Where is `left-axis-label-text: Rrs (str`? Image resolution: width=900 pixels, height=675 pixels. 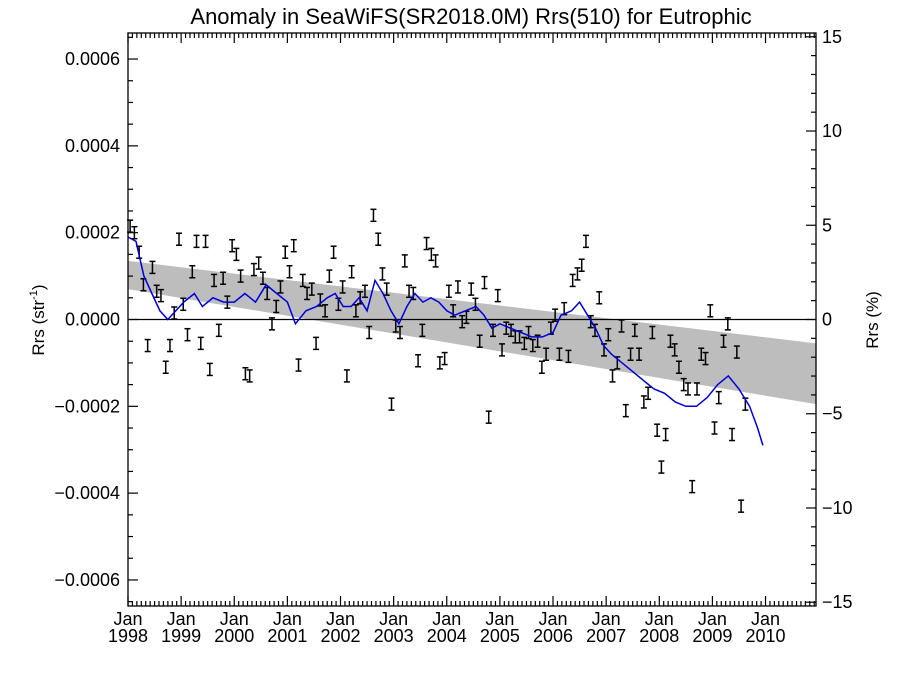 left-axis-label-text: Rrs (str is located at coordinates (38, 328).